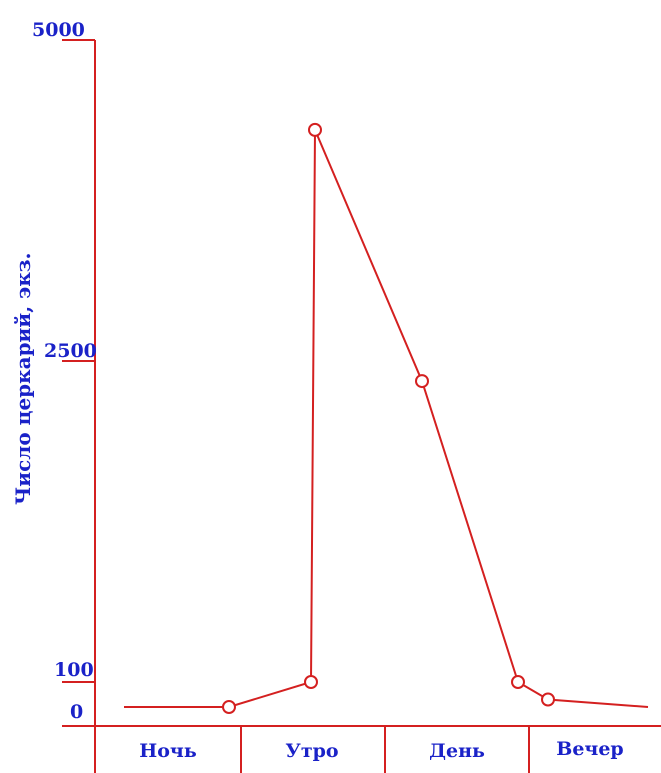  I want to click on category-label-morning: Утро, so click(311, 751).